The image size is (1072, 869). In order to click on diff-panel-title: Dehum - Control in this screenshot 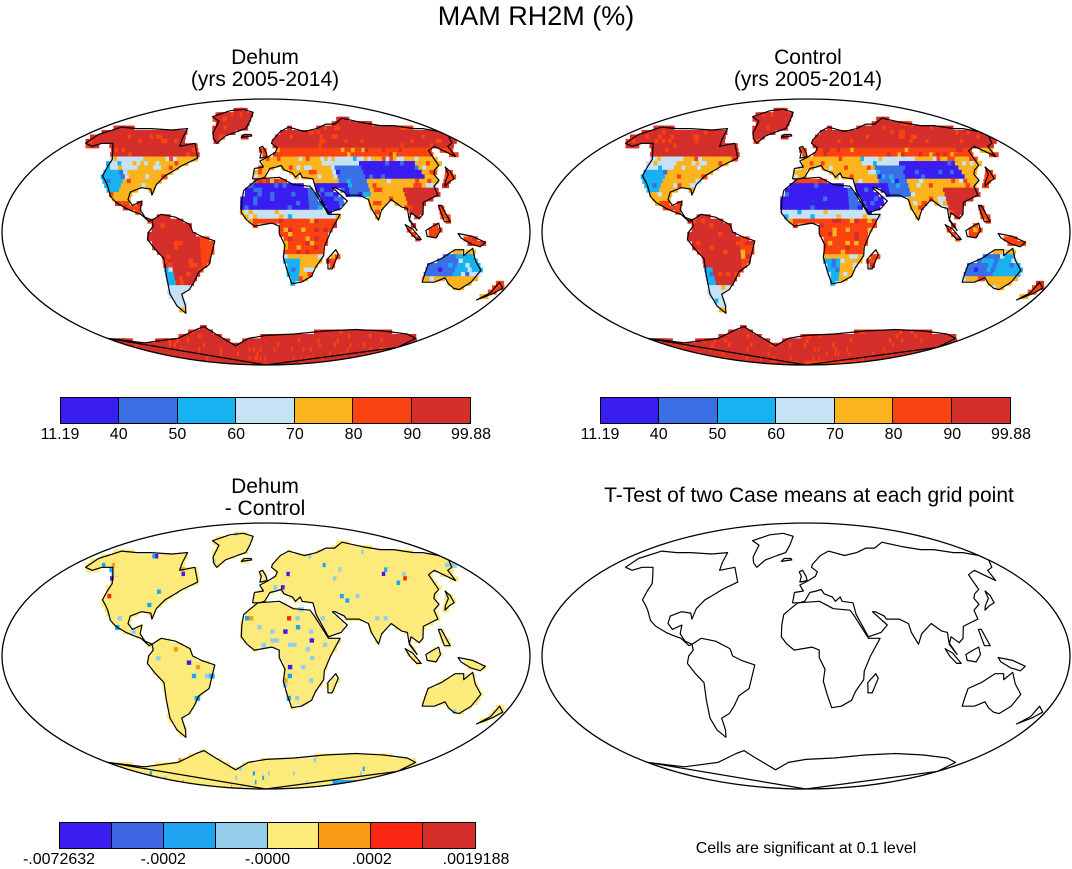, I will do `click(265, 498)`.